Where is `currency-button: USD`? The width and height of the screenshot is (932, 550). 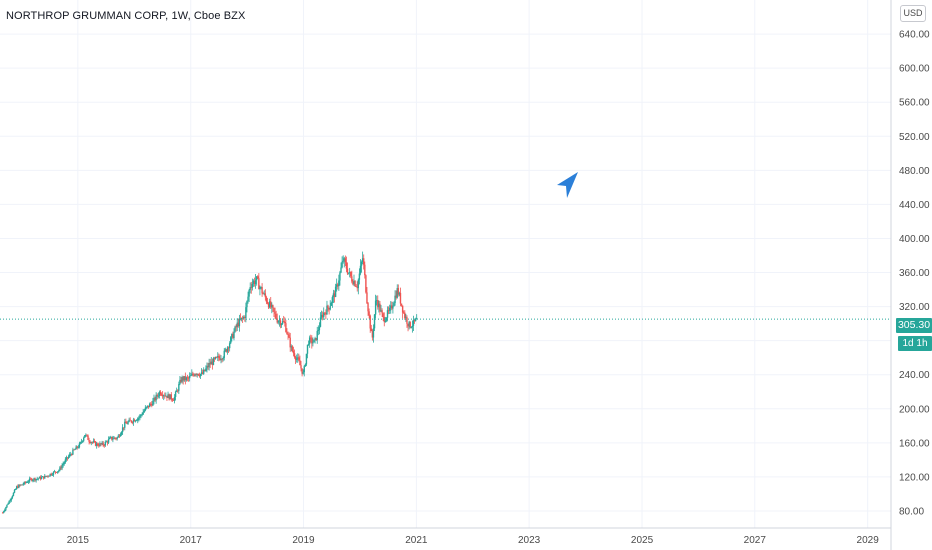
currency-button: USD is located at coordinates (913, 13).